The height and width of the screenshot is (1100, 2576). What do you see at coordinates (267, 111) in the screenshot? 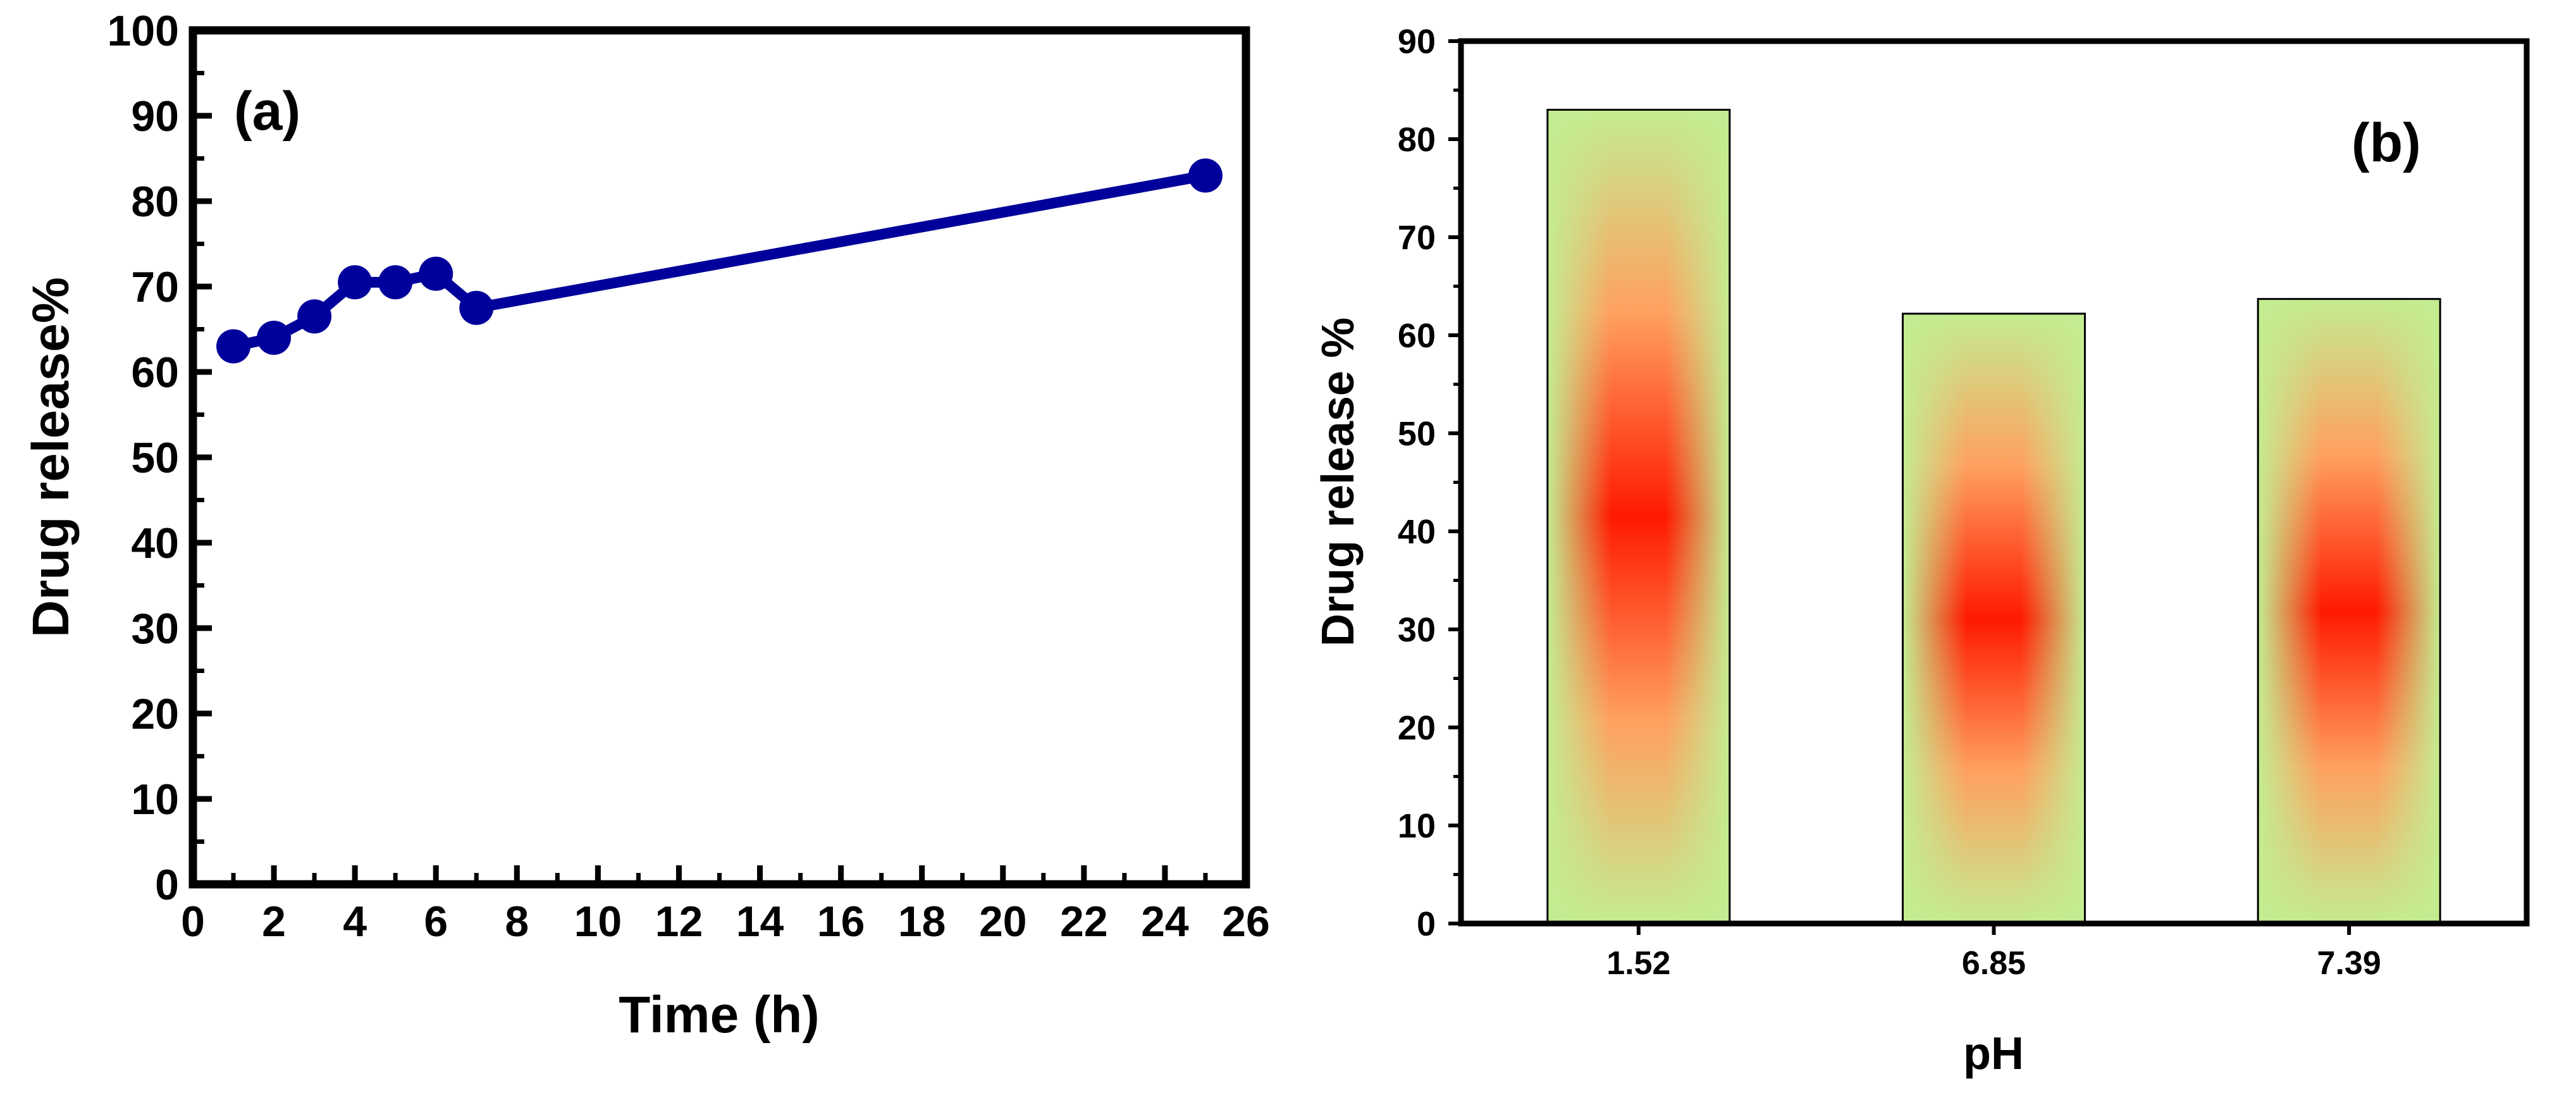
I see `panel-label-a: (a)` at bounding box center [267, 111].